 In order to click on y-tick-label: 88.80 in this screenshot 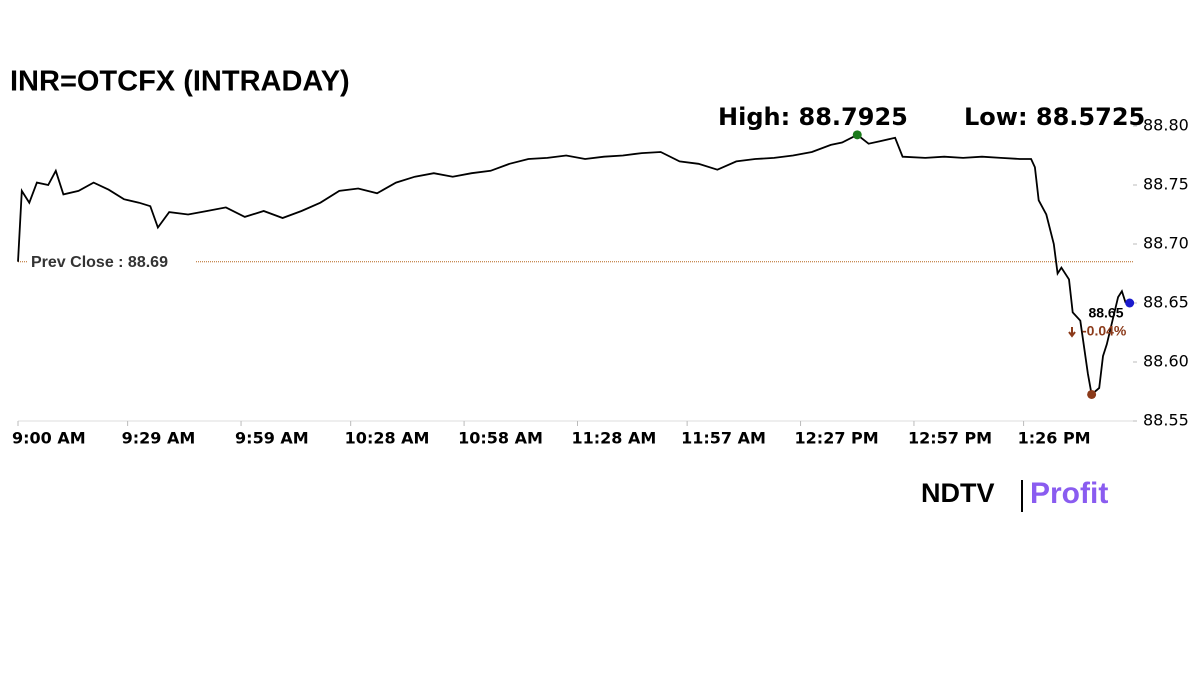, I will do `click(1166, 125)`.